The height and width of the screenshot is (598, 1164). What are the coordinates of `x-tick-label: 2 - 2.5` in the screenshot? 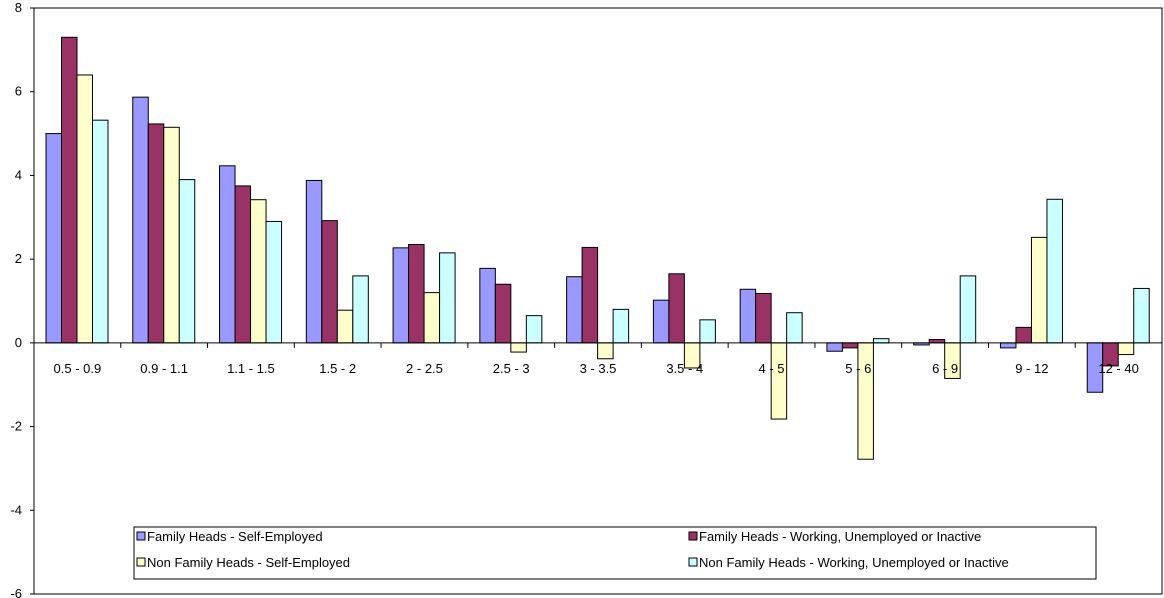 It's located at (424, 368).